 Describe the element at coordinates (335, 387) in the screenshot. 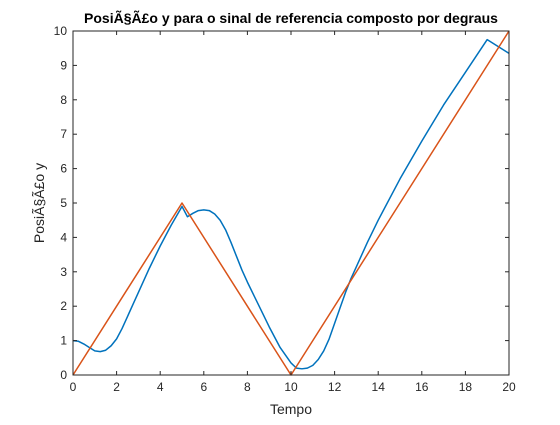

I see `x-tick-label: 12` at that location.